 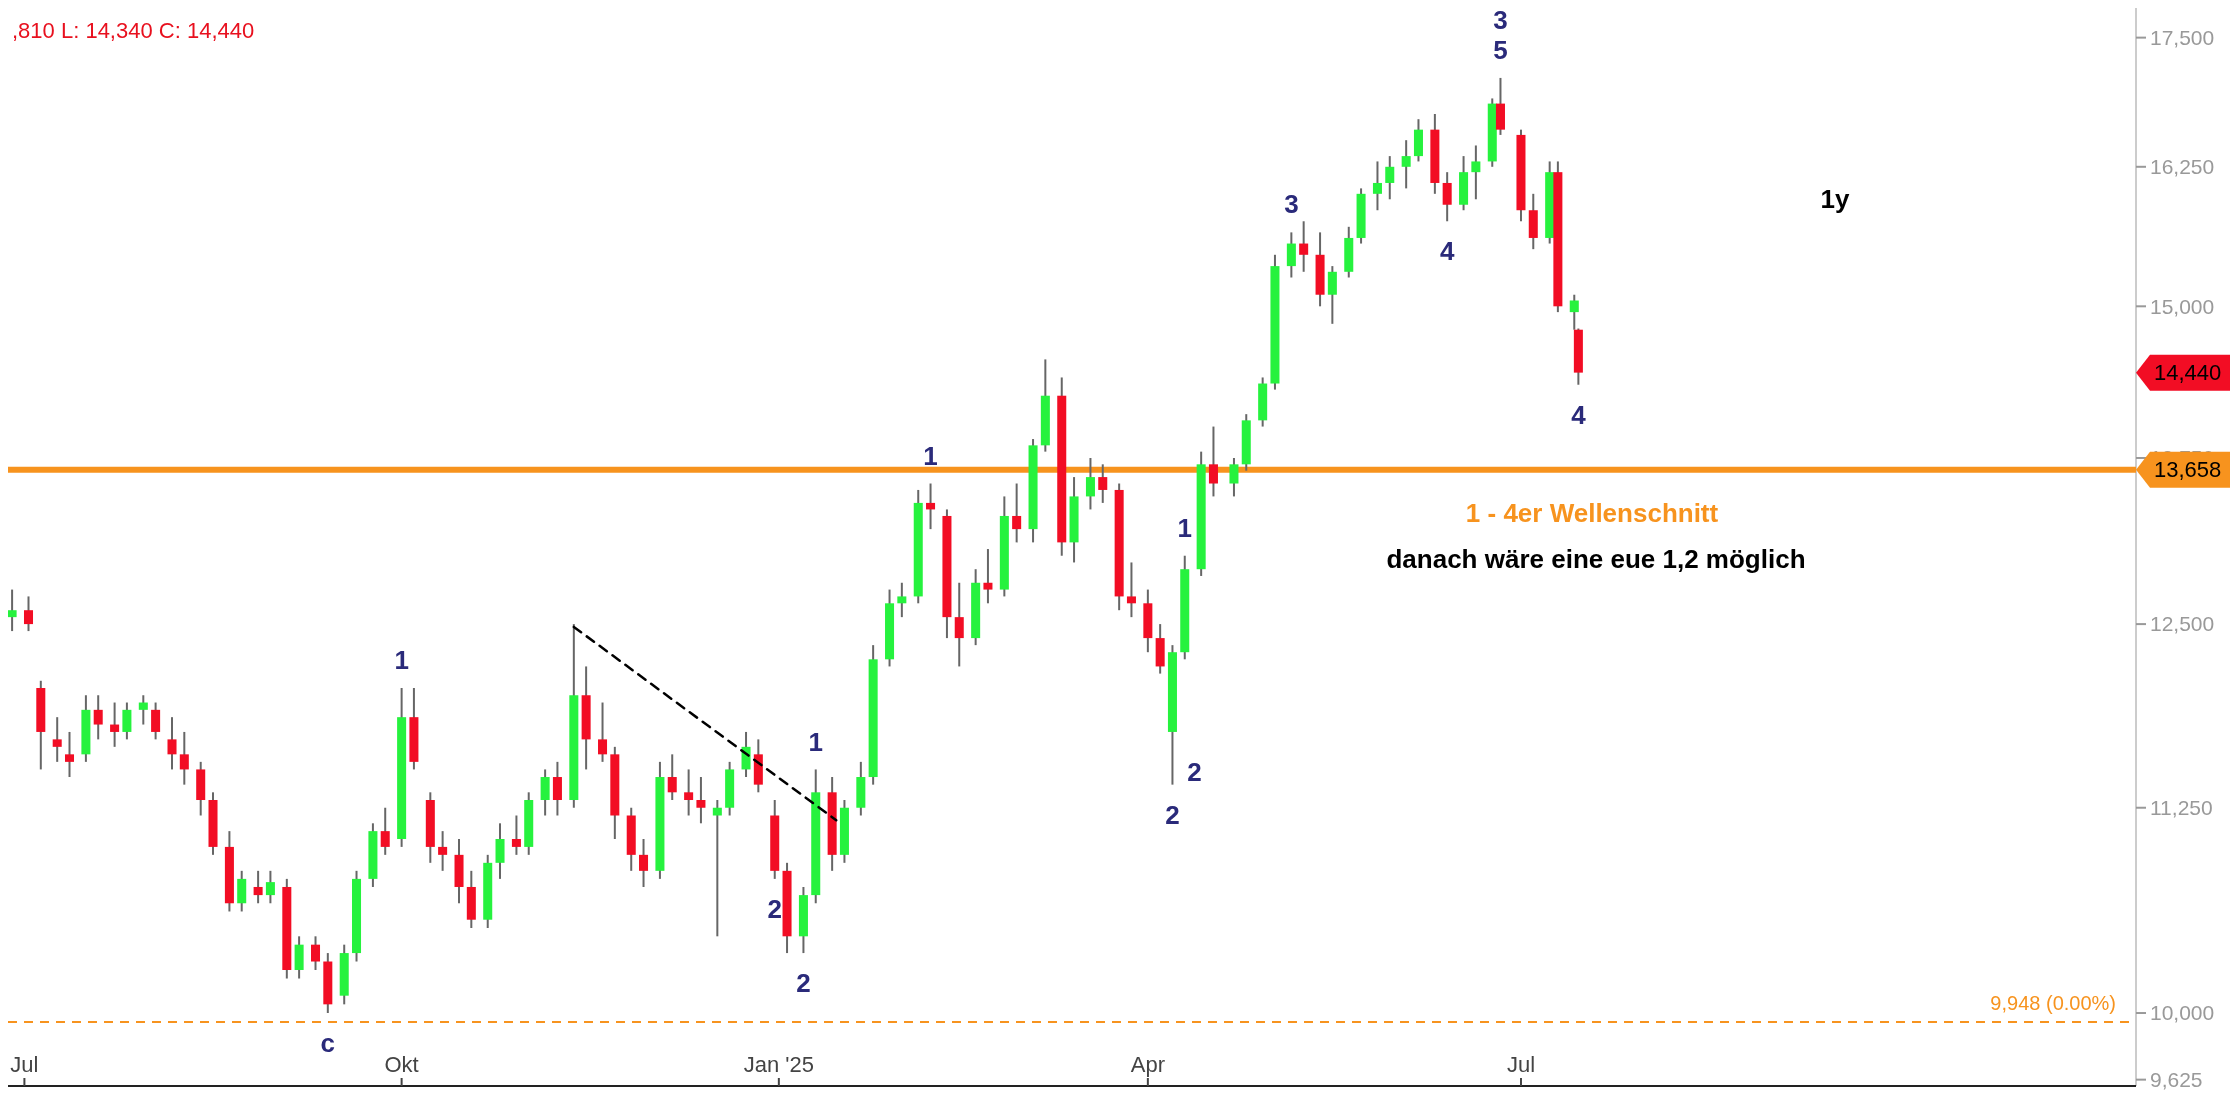 I want to click on ref-line-label: 13,658, so click(x=2188, y=470).